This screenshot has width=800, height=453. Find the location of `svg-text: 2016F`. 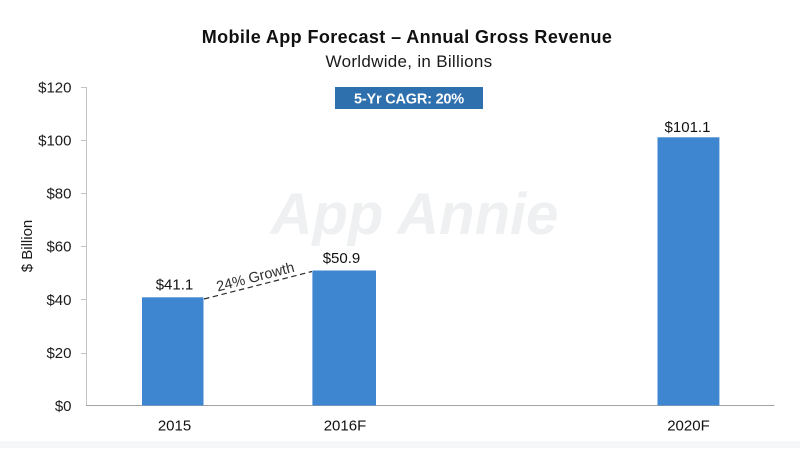

svg-text: 2016F is located at coordinates (345, 426).